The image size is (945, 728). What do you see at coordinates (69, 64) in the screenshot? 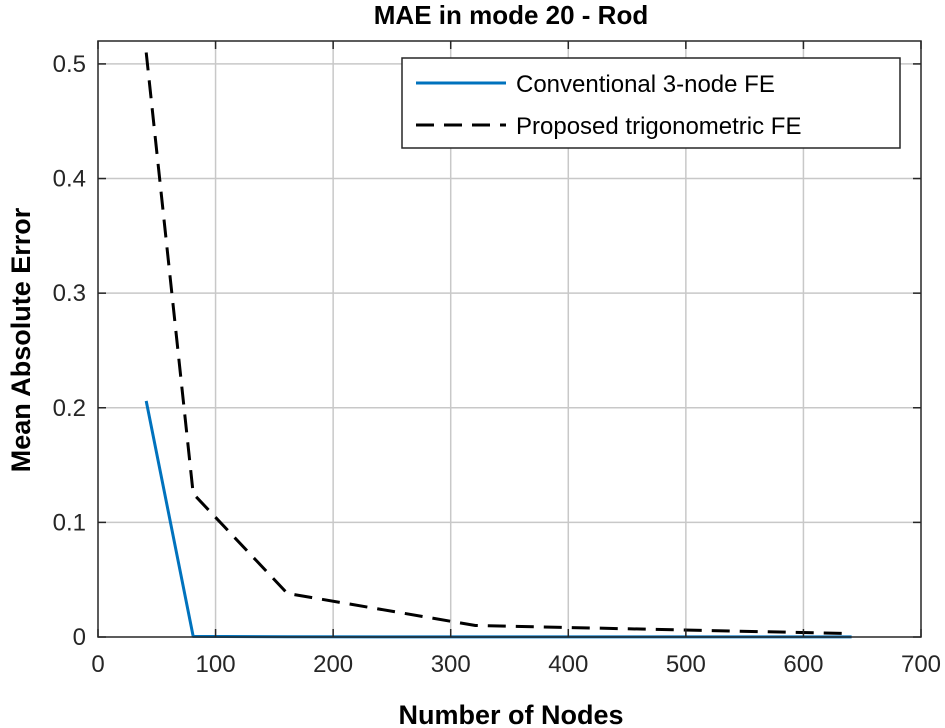
I see `y-tick-label: 0.5` at bounding box center [69, 64].